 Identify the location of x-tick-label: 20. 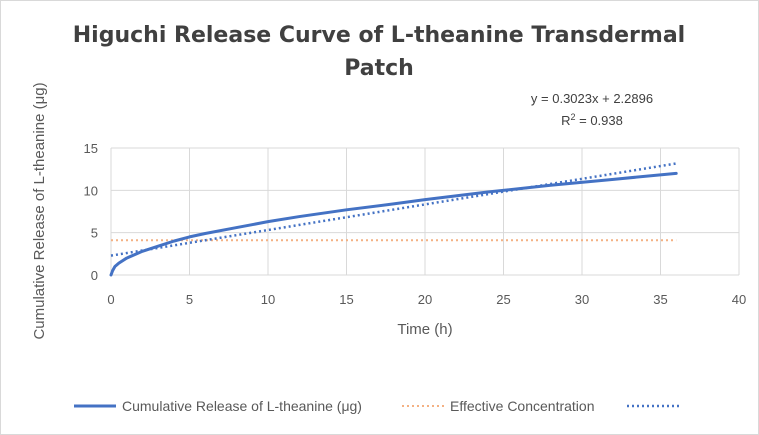
(425, 299).